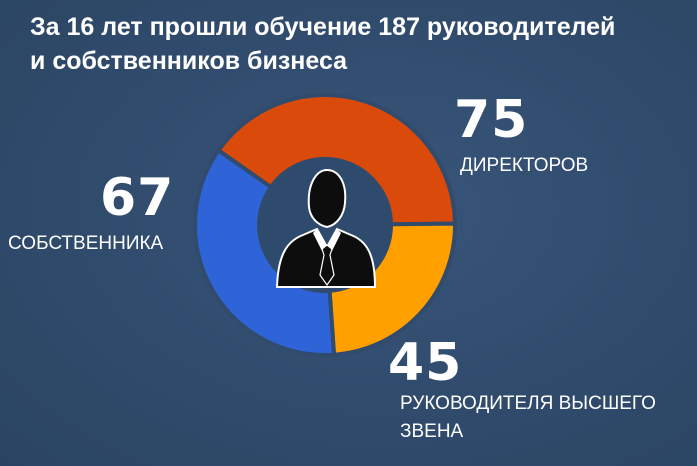 The image size is (697, 466). Describe the element at coordinates (327, 240) in the screenshot. I see `person-collar` at that location.